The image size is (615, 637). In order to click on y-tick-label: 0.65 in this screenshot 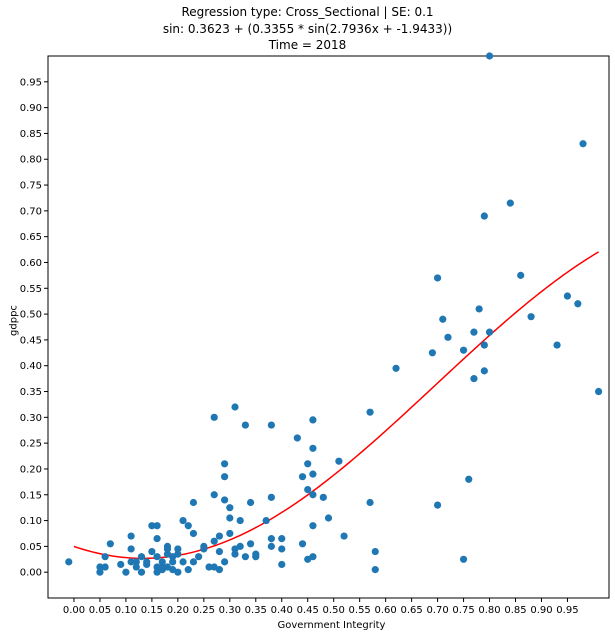, I will do `click(31, 237)`.